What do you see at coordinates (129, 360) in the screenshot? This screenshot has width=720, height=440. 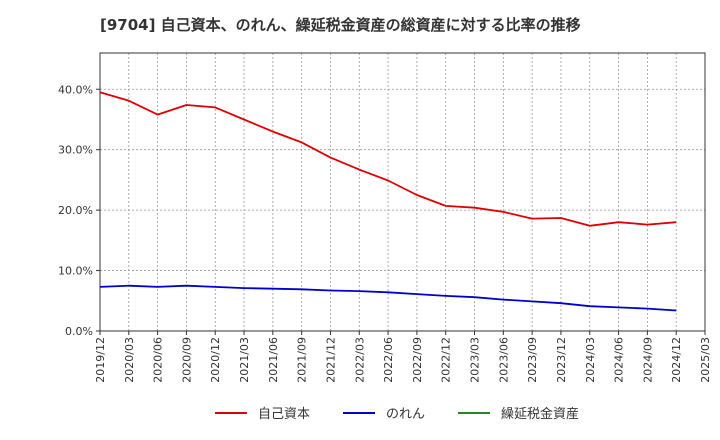 I see `x-tick-label: 2020/03` at bounding box center [129, 360].